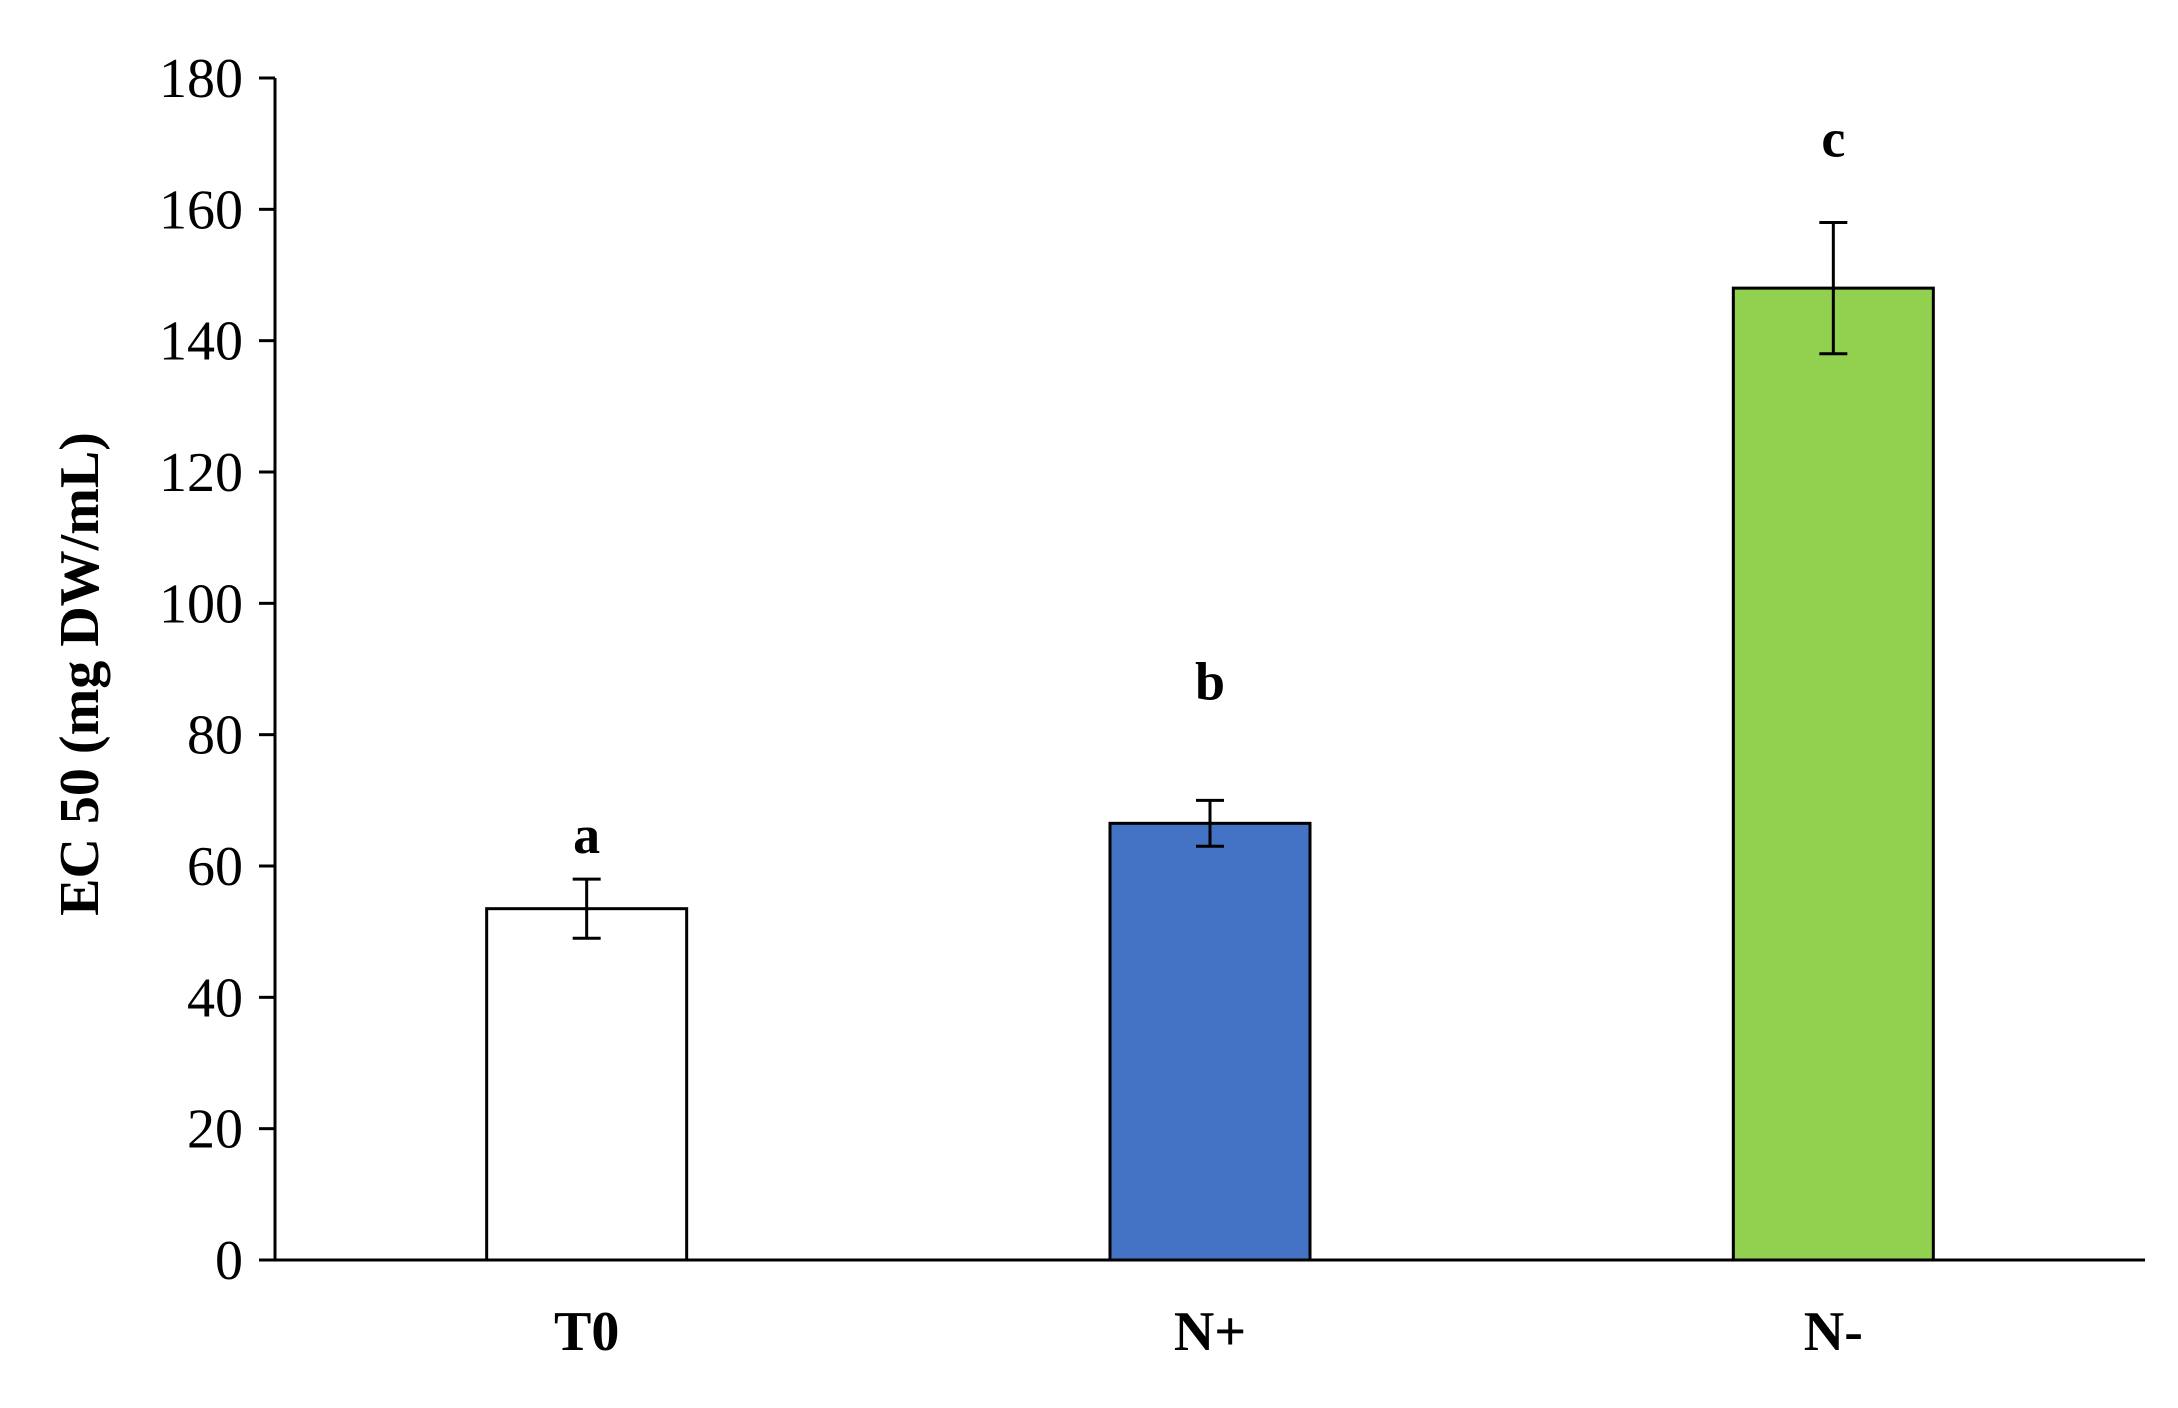 The width and height of the screenshot is (2178, 1408). I want to click on x-category-label: N+, so click(1210, 1332).